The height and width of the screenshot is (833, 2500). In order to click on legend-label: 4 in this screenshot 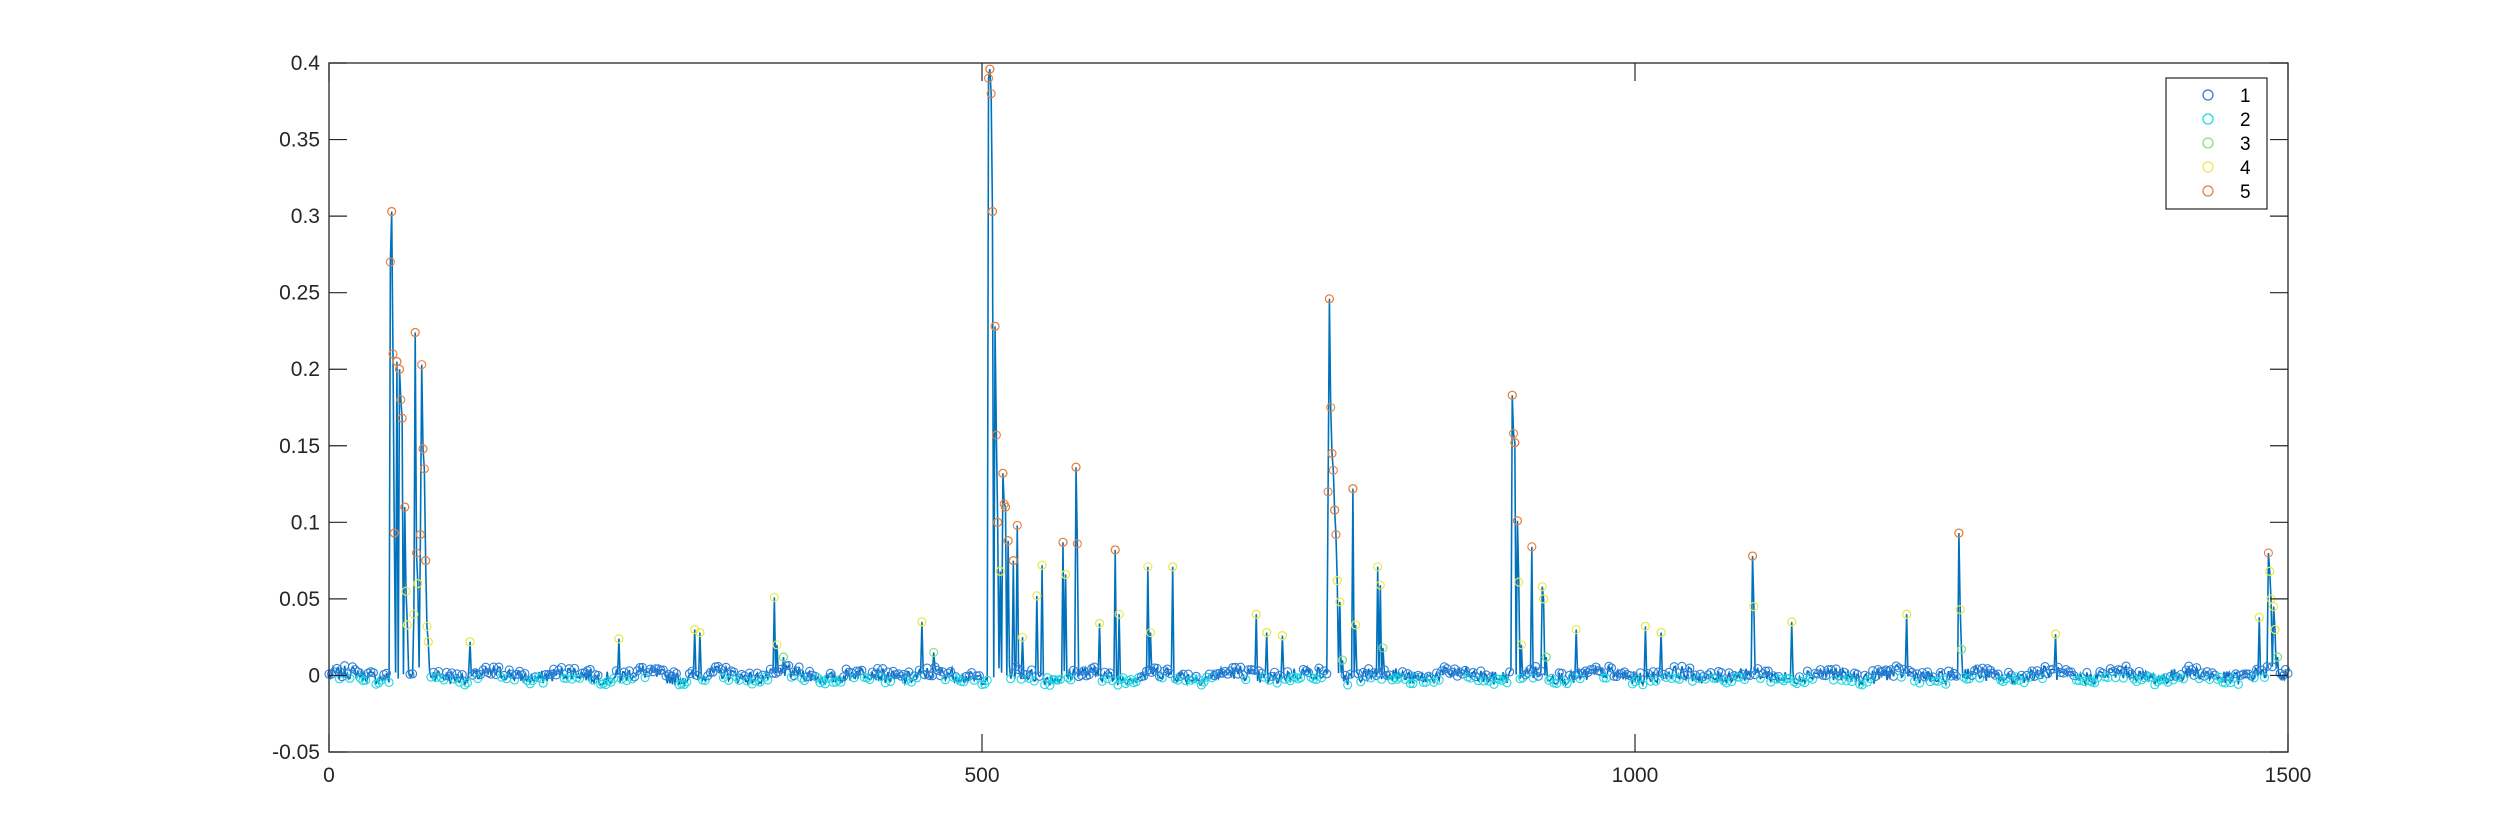, I will do `click(2245, 168)`.